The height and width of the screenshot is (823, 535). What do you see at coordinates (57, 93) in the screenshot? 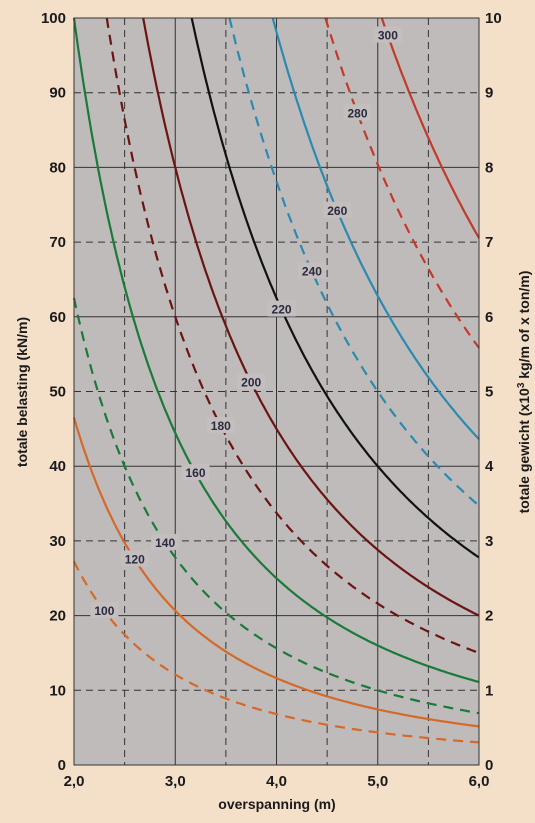
I see `y-tick-label: 90` at bounding box center [57, 93].